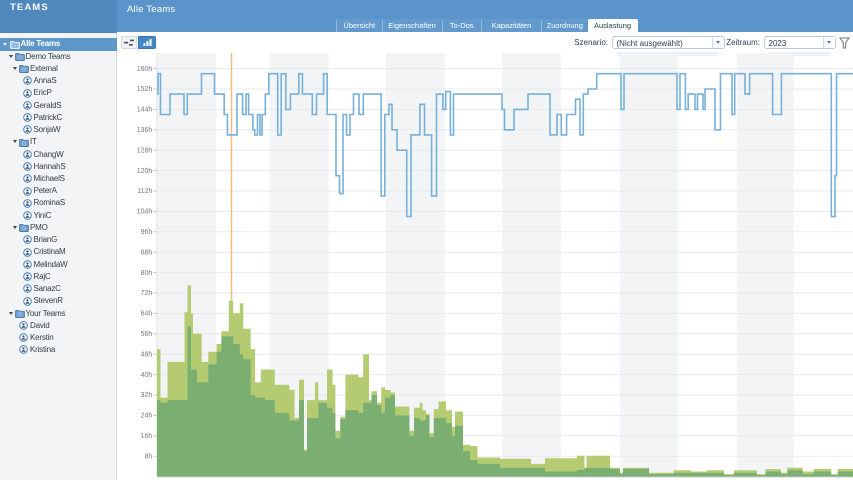 This screenshot has width=853, height=480. What do you see at coordinates (147, 436) in the screenshot?
I see `svg-text: 16h` at bounding box center [147, 436].